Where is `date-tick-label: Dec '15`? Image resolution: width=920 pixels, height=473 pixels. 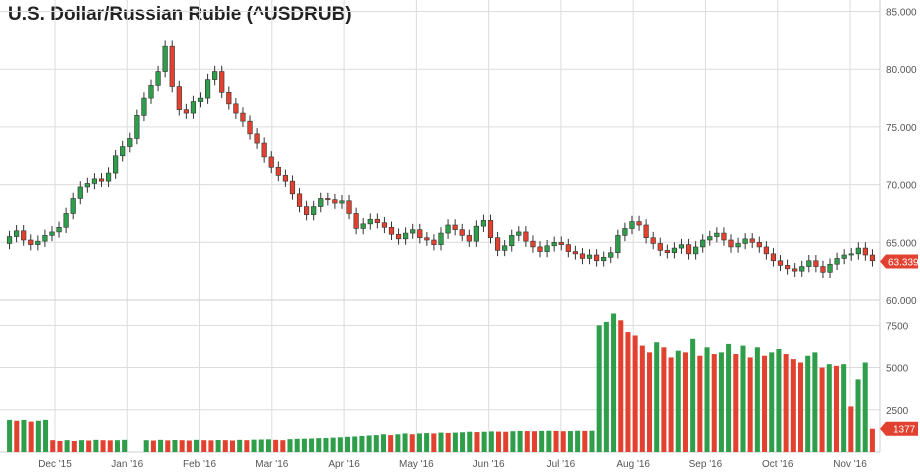 date-tick-label: Dec '15 is located at coordinates (55, 464).